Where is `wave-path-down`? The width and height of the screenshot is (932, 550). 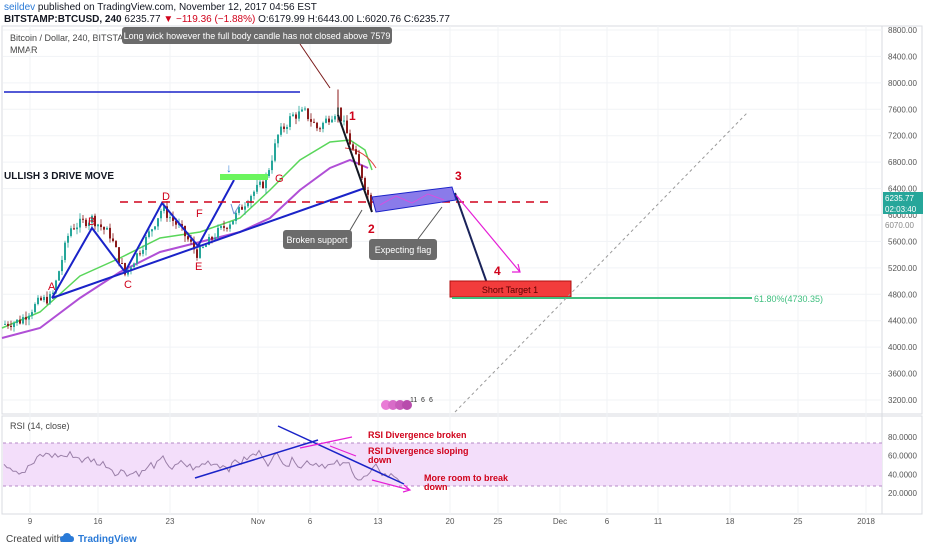
wave-path-down is located at coordinates (471, 239).